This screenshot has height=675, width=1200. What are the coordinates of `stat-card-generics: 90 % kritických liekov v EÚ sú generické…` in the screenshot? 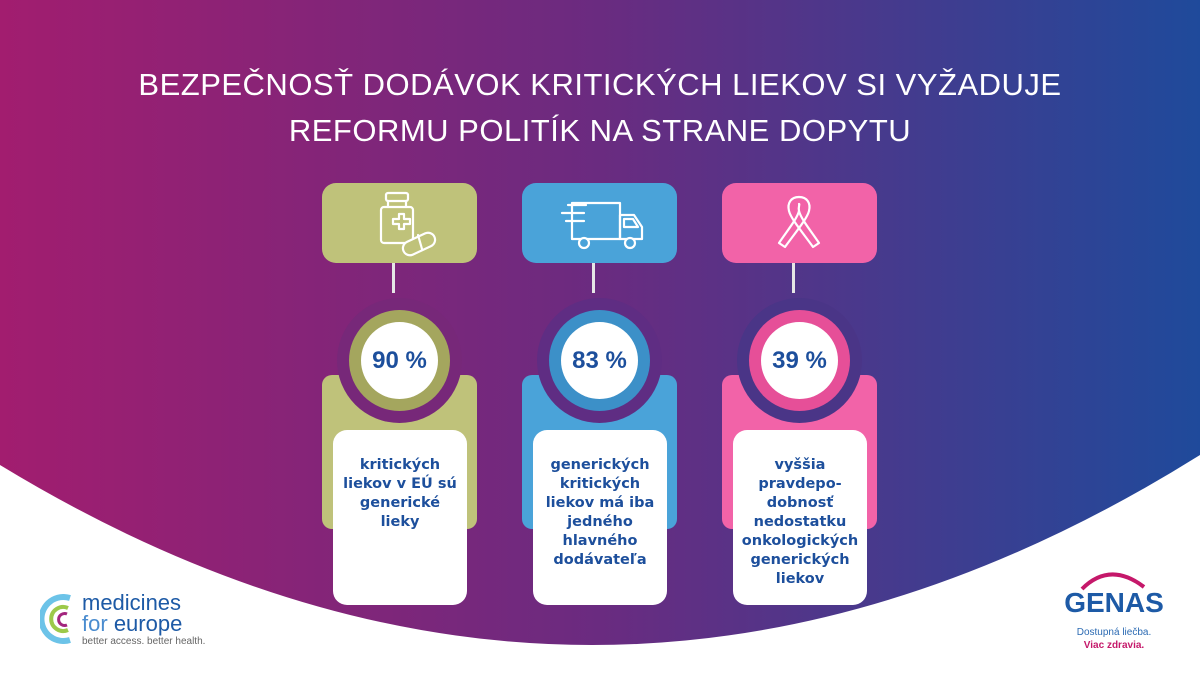 It's located at (399, 395).